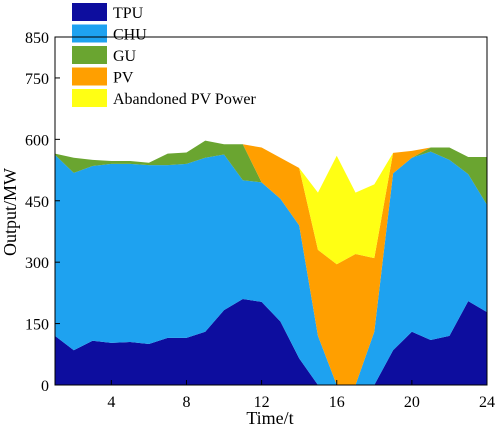 The height and width of the screenshot is (434, 498). Describe the element at coordinates (89, 12) in the screenshot. I see `legend-swatch-tpu` at that location.